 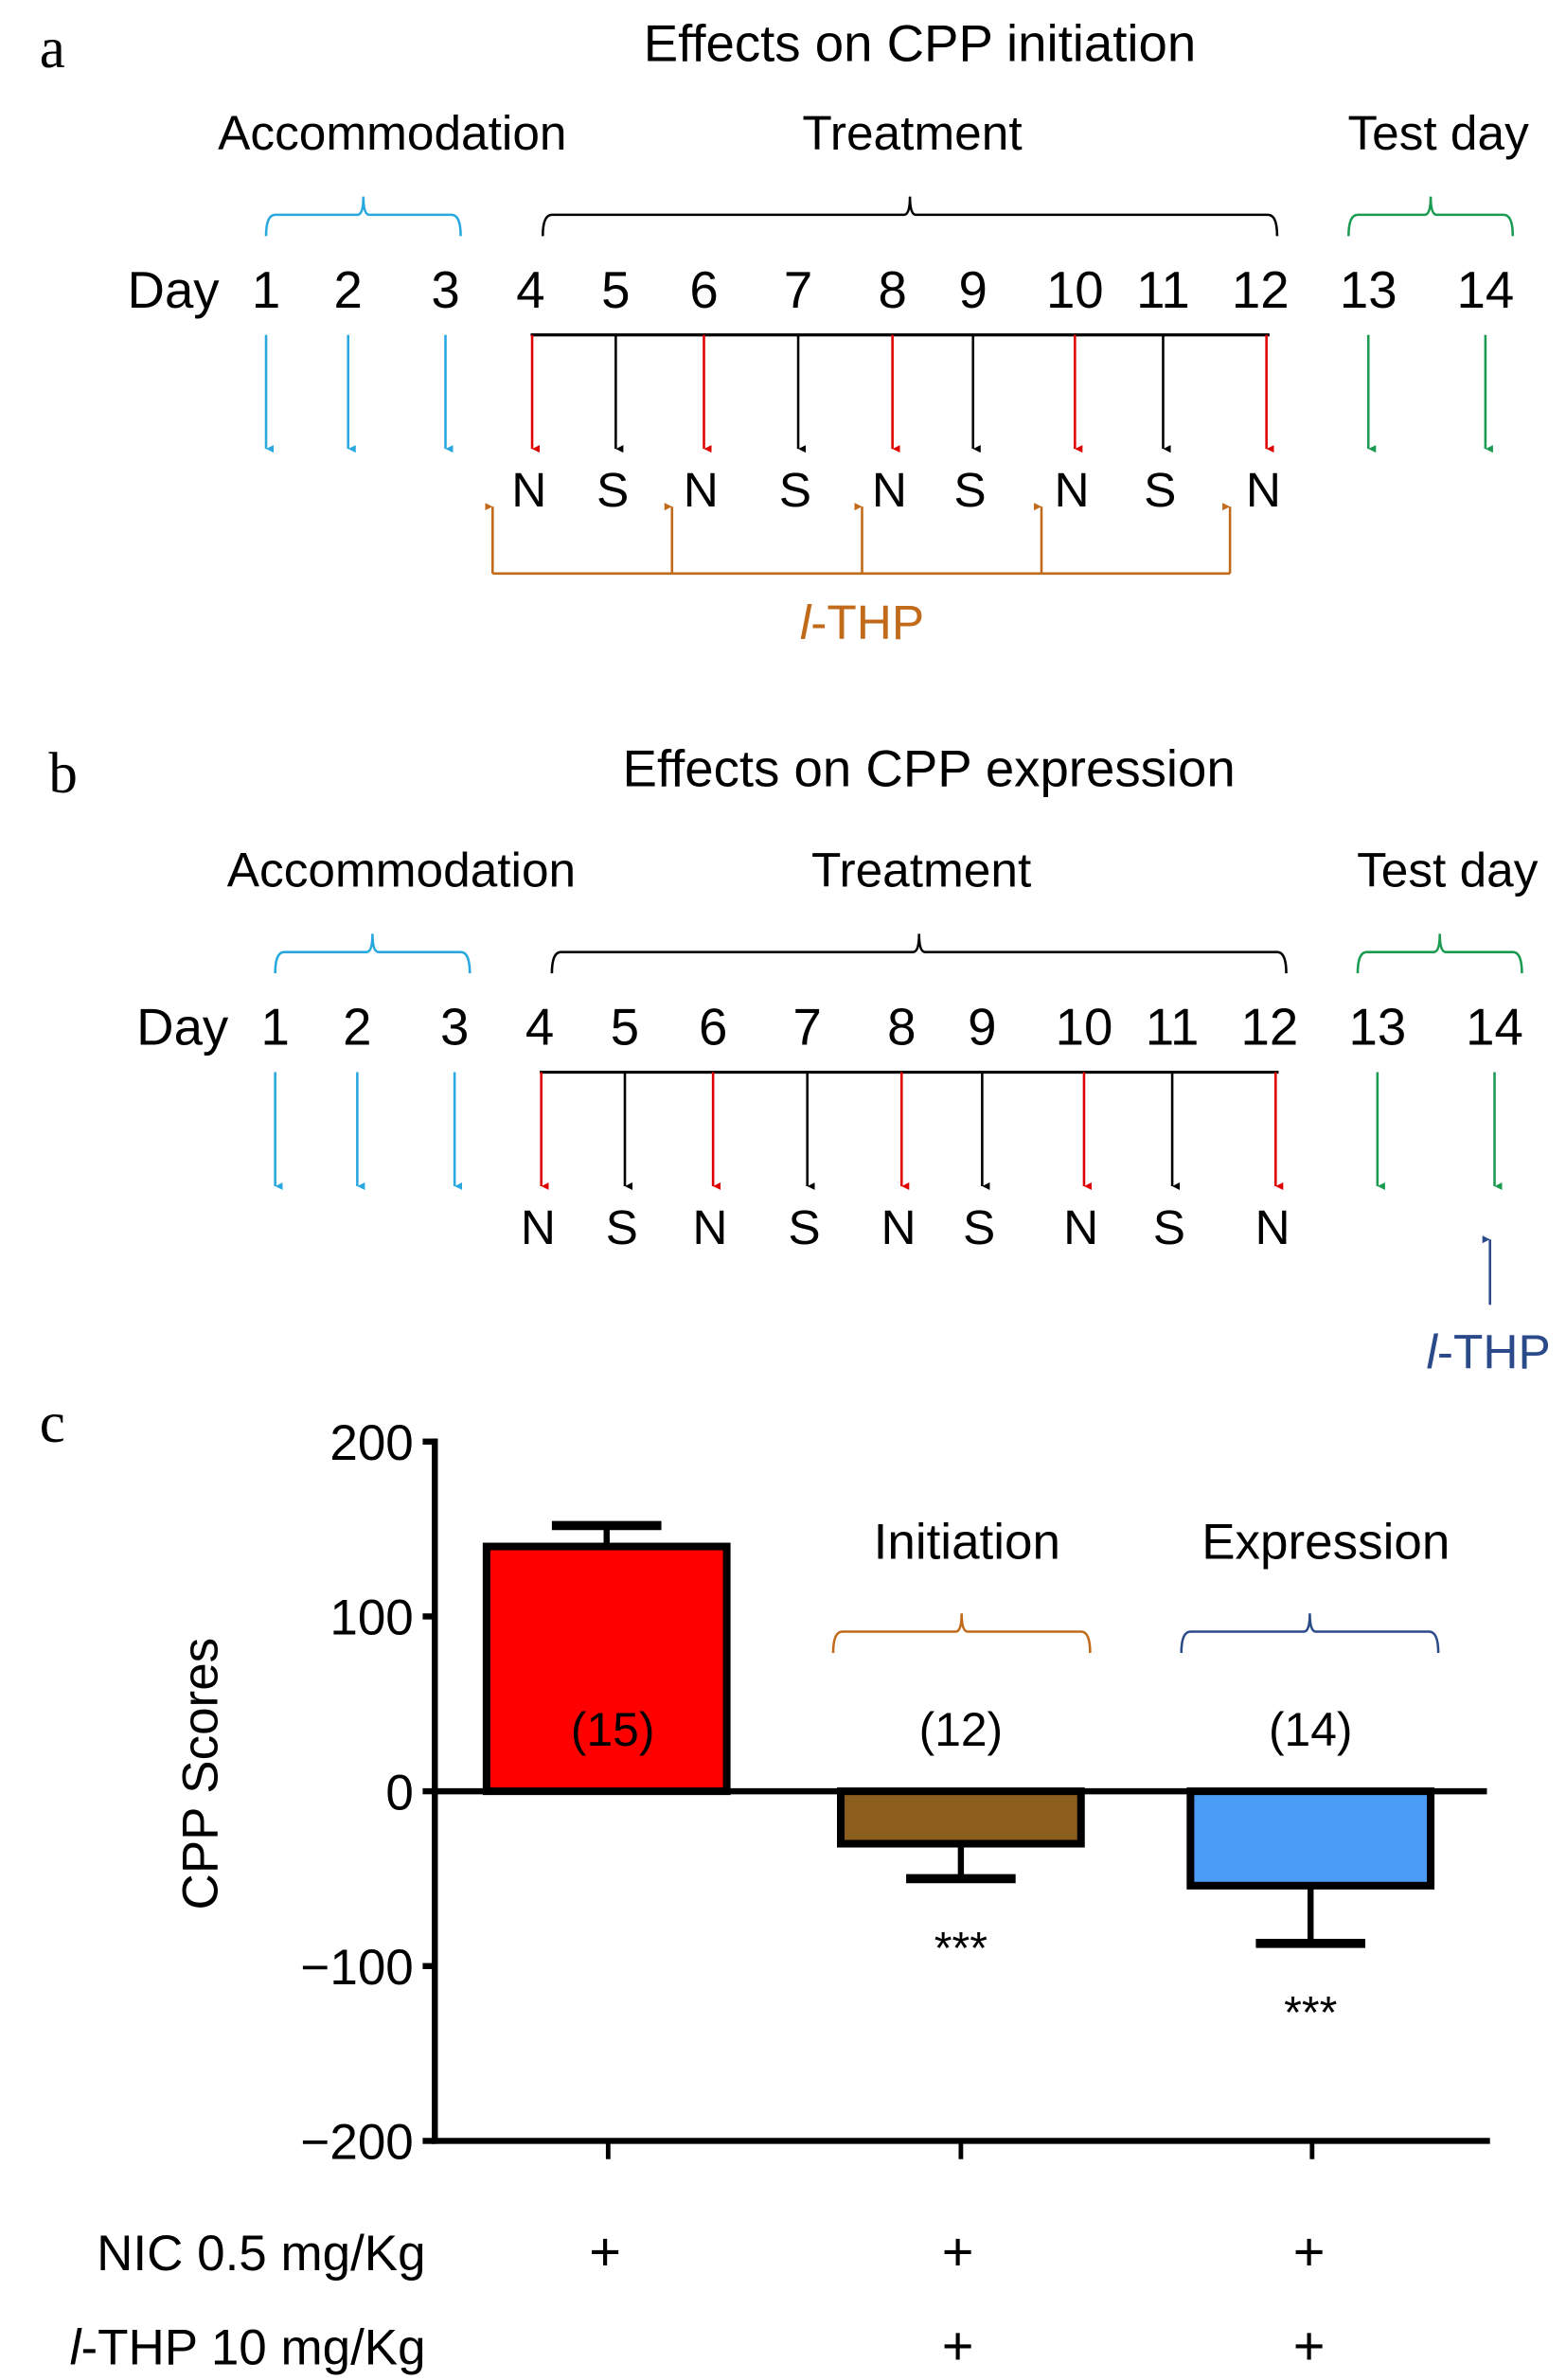 What do you see at coordinates (962, 1633) in the screenshot?
I see `initiation-bracket` at bounding box center [962, 1633].